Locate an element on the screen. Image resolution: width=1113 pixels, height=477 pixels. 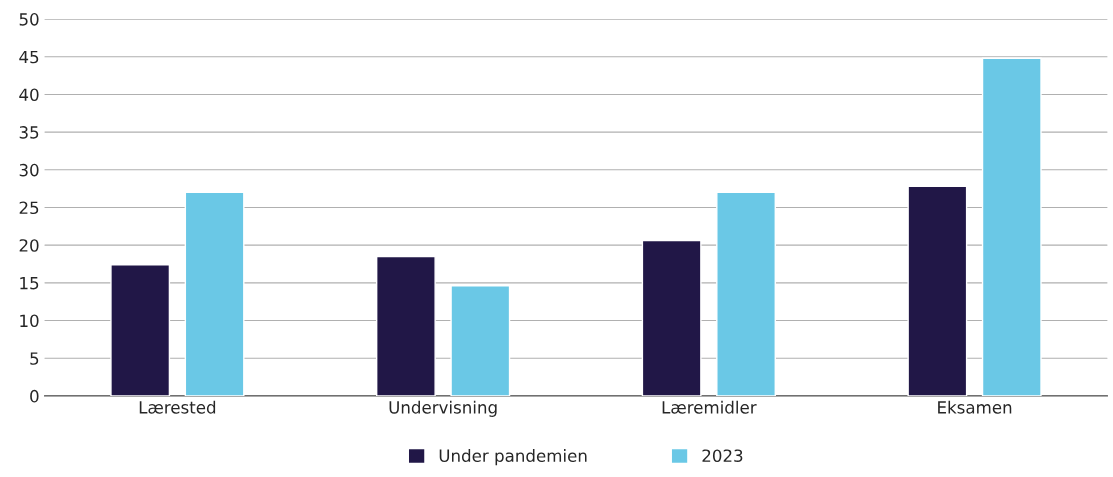
y-tick-label: 45 is located at coordinates (29, 57).